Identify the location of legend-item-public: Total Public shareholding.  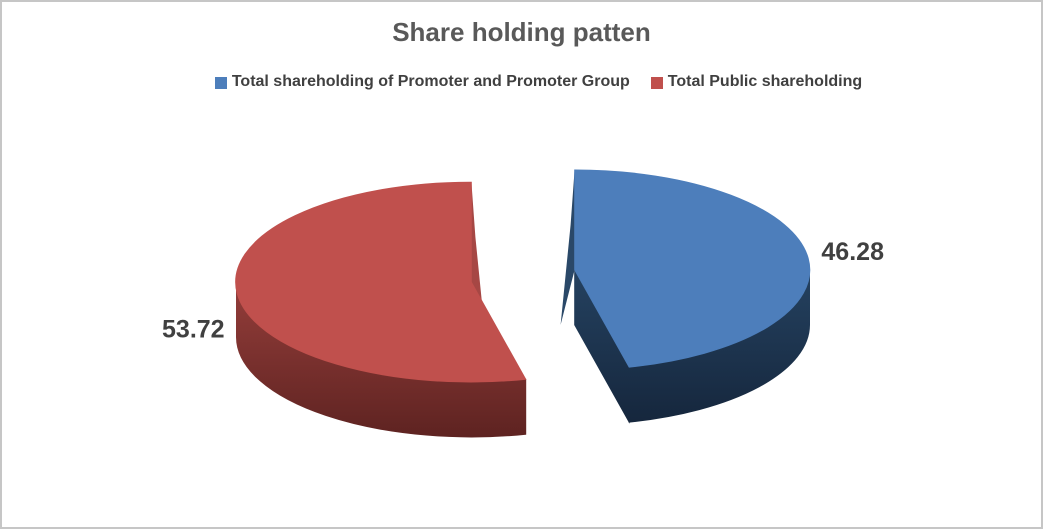
(756, 82).